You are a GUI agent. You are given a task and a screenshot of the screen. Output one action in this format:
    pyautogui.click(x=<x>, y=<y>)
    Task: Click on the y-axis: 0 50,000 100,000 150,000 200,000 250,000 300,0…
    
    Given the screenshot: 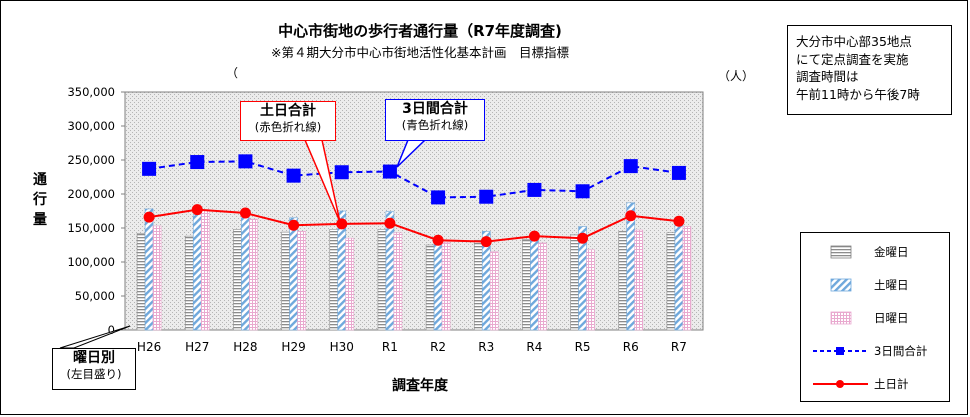 What is the action you would take?
    pyautogui.click(x=96, y=211)
    